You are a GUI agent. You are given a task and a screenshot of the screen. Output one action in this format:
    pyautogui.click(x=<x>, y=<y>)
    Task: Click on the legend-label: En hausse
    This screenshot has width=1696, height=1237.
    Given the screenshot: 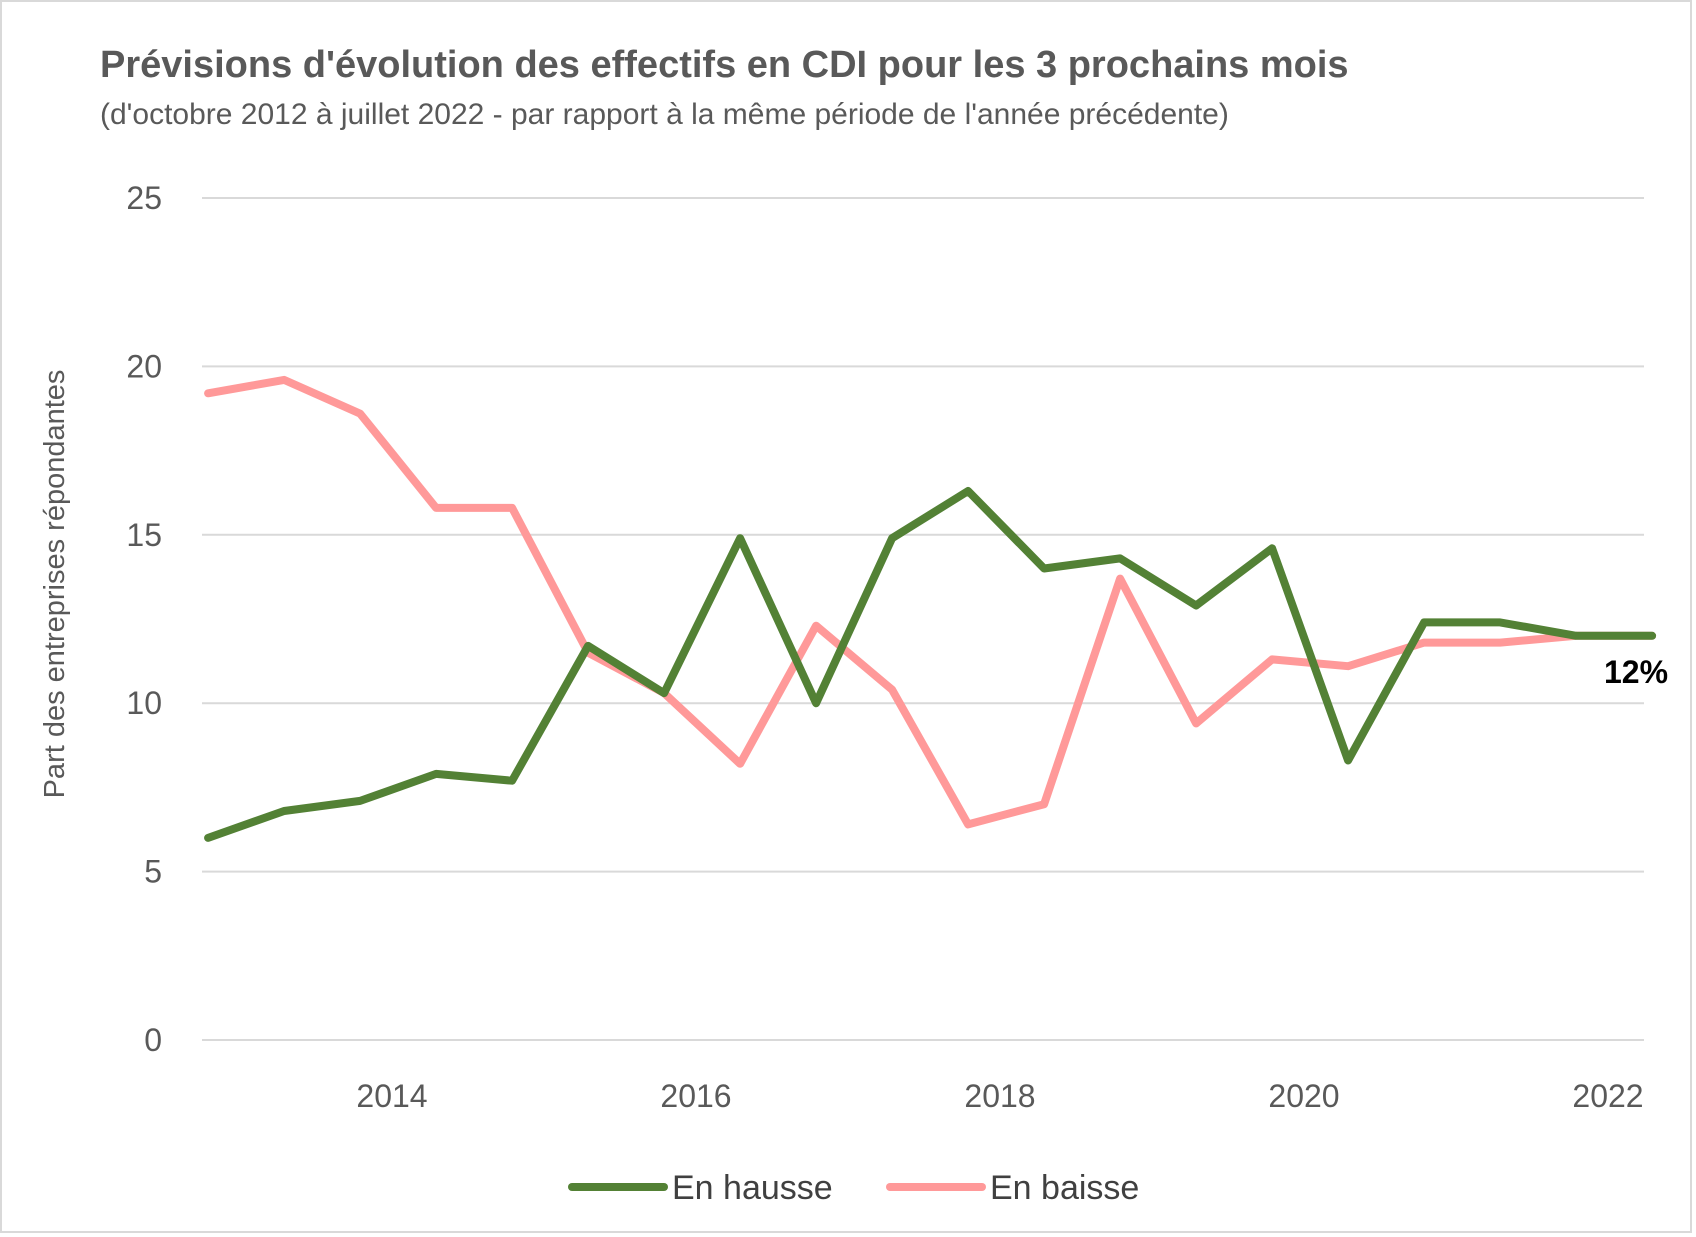 What is the action you would take?
    pyautogui.click(x=752, y=1188)
    